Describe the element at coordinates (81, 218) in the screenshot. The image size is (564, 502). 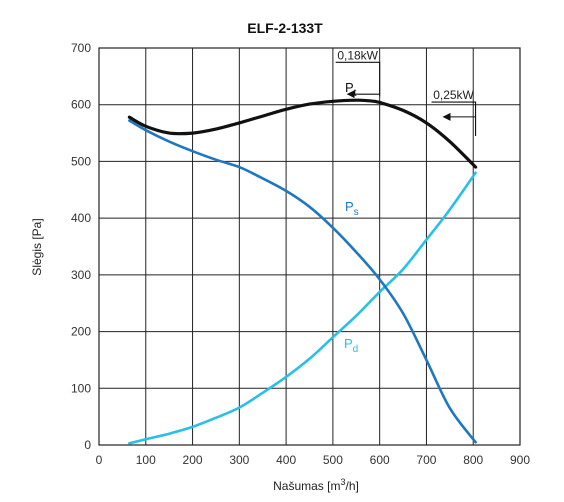
I see `y-tick-label: 400` at that location.